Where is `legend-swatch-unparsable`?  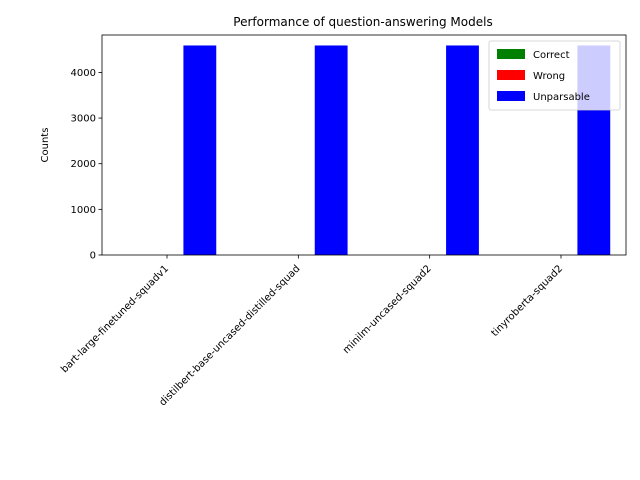
legend-swatch-unparsable is located at coordinates (511, 96).